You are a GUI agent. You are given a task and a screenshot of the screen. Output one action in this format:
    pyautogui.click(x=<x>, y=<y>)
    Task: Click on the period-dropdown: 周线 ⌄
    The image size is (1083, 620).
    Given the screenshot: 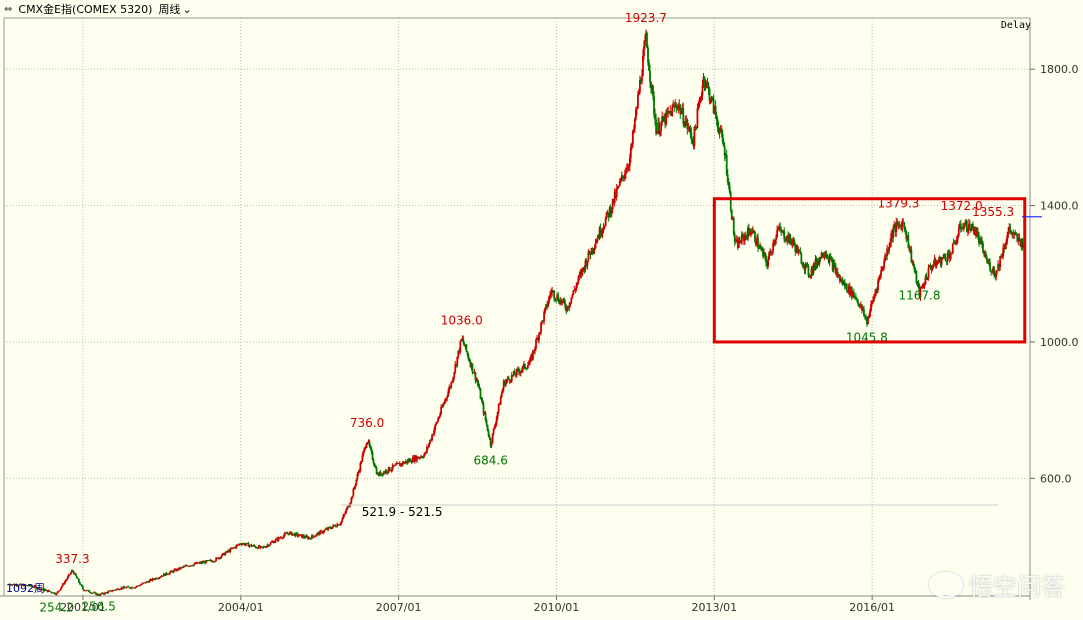 What is the action you would take?
    pyautogui.click(x=174, y=9)
    